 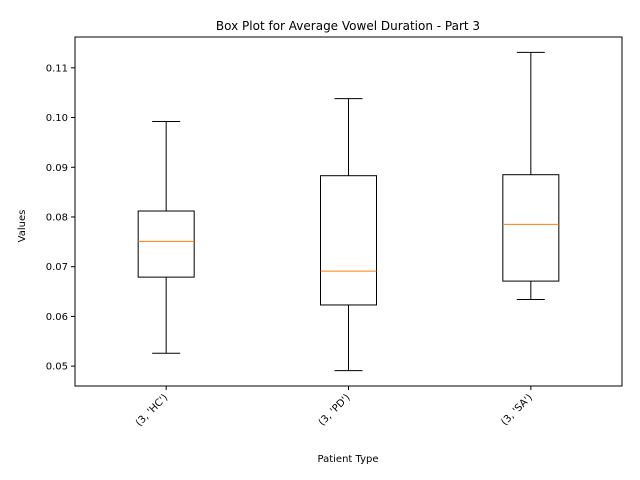 What do you see at coordinates (57, 68) in the screenshot?
I see `y-tick-label: 0.11` at bounding box center [57, 68].